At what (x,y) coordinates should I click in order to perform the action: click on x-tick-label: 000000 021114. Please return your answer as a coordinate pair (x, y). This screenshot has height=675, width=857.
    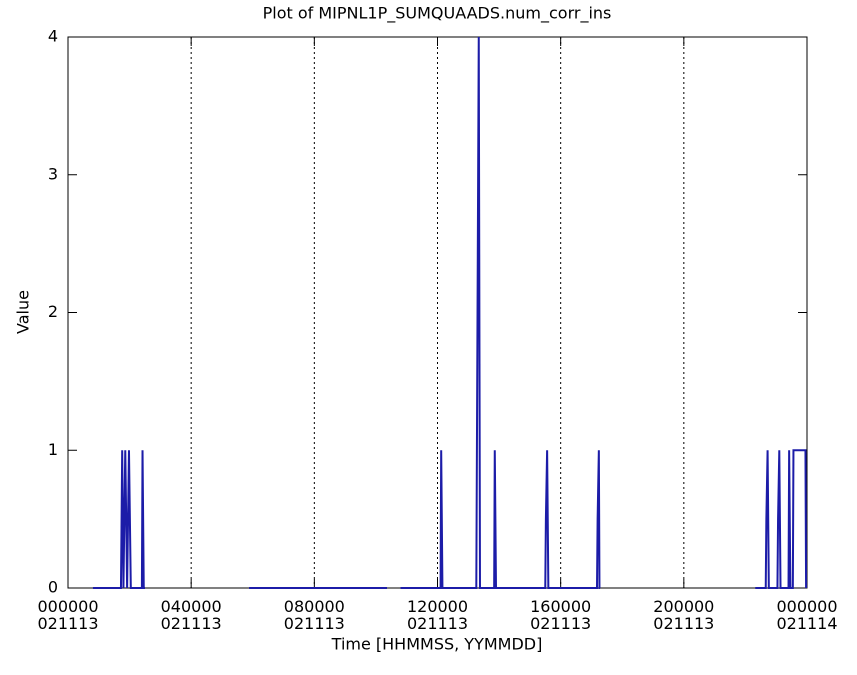
    Looking at the image, I should click on (806, 615).